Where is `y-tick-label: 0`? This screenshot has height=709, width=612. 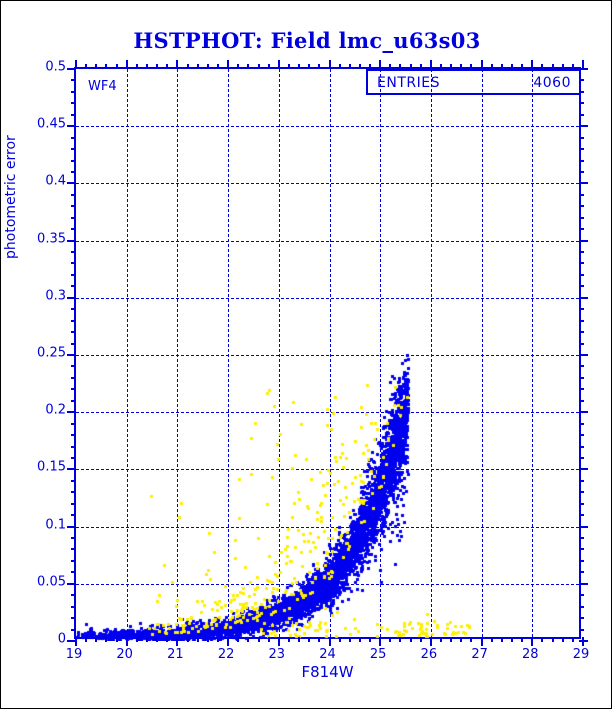
y-tick-label: 0 is located at coordinates (61, 639).